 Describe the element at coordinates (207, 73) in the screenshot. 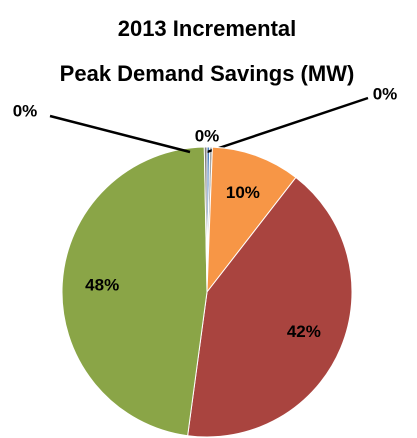

I see `chart-title: Peak Demand Savings (MW)` at that location.